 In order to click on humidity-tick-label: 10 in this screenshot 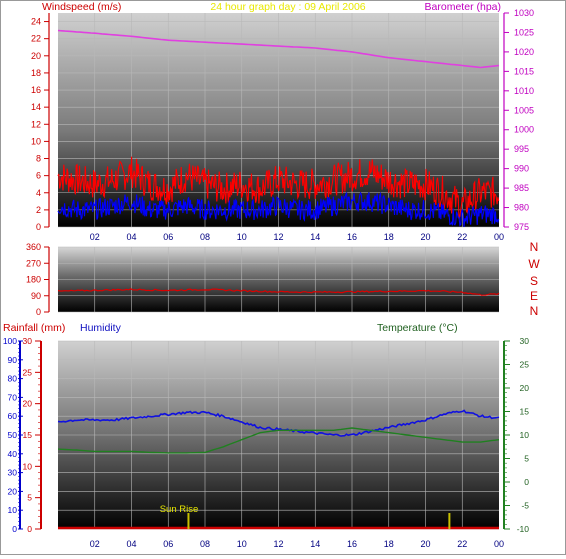, I will do `click(13, 510)`.